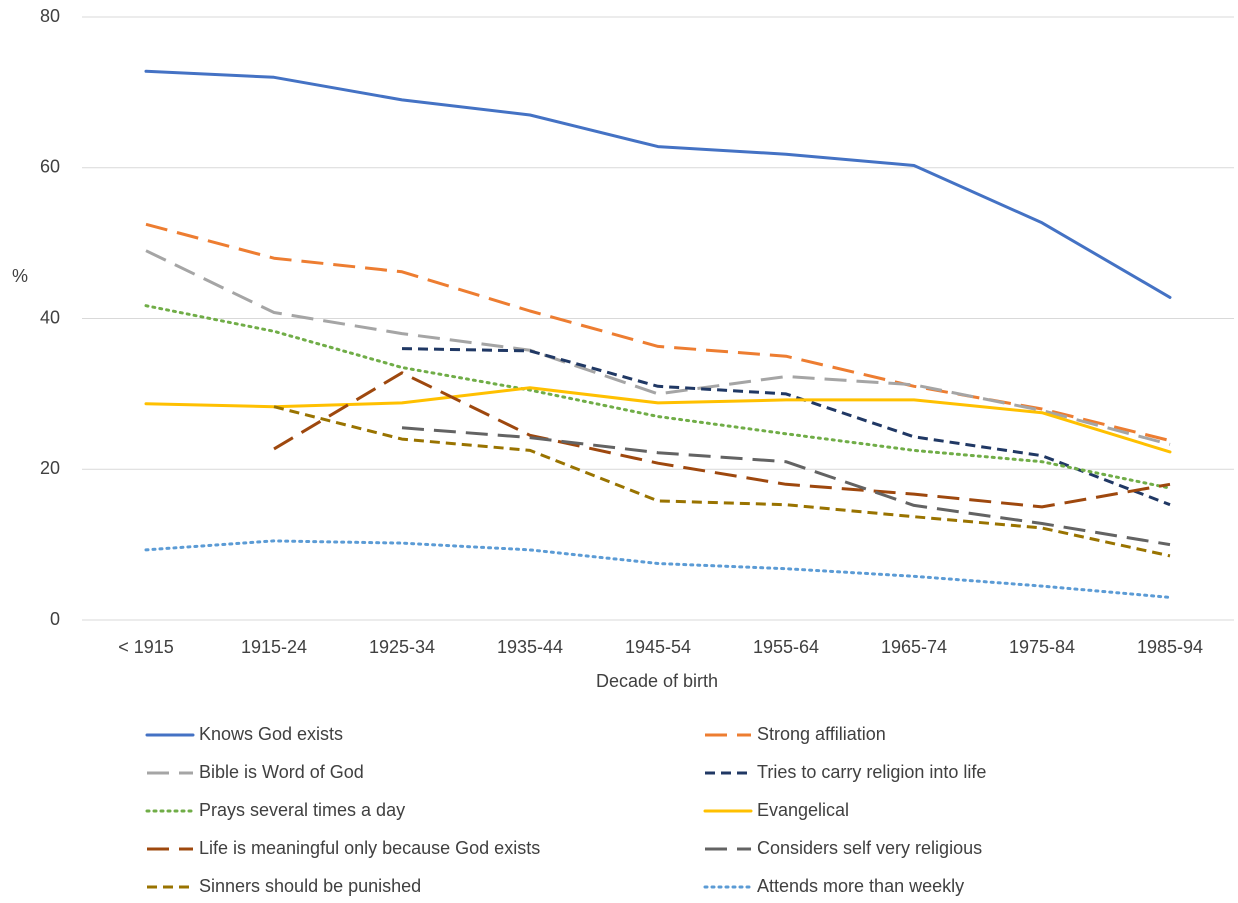  I want to click on legend-item: Sinners should be punished, so click(284, 886).